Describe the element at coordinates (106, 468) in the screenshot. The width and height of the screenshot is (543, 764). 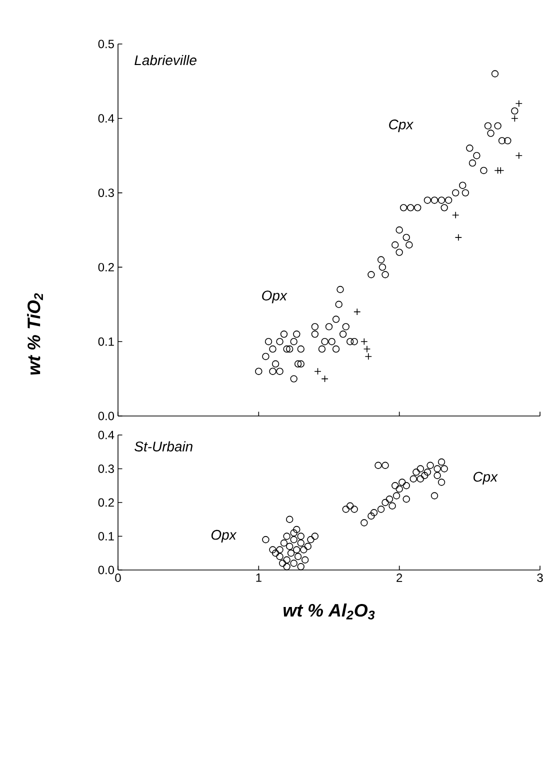
I see `y-tick-label: 0.3` at that location.